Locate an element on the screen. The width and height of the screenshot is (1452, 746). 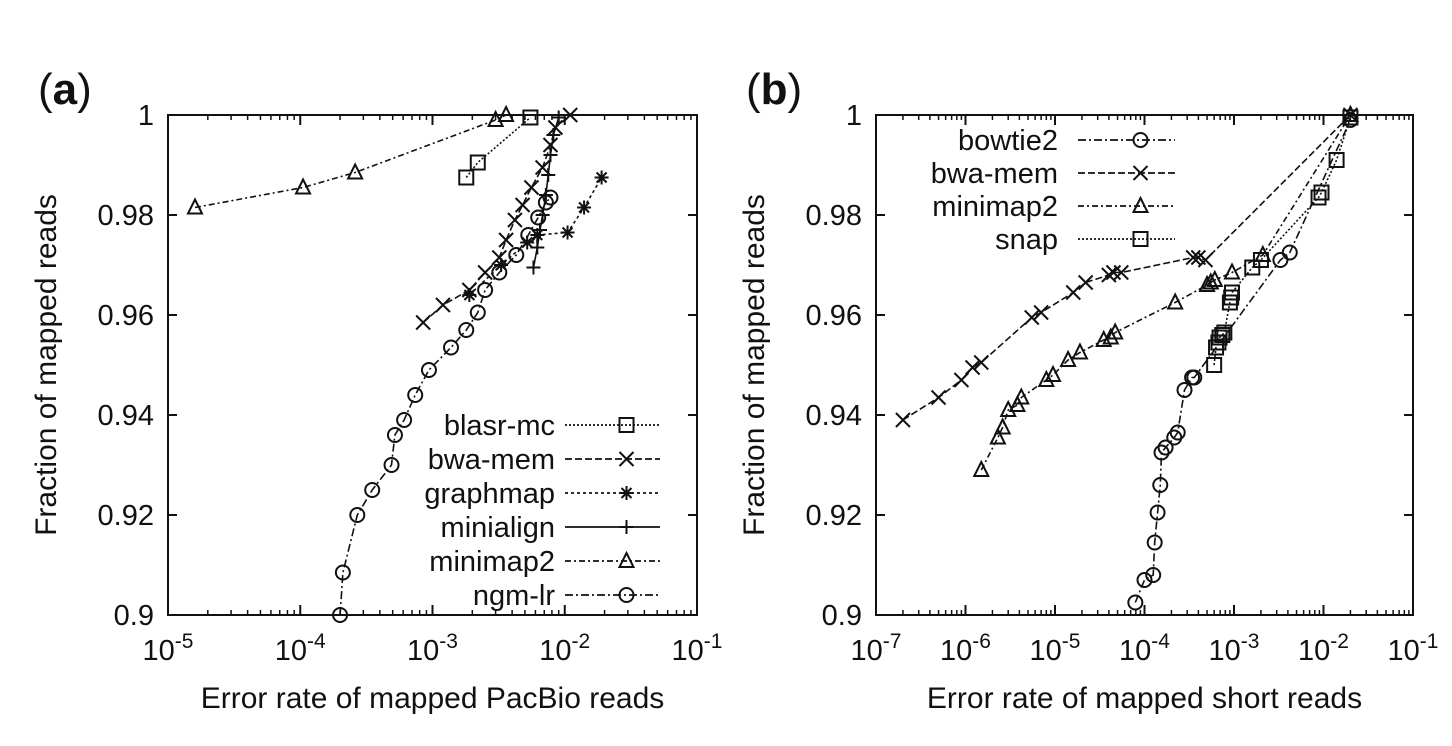
series-bwa-mem is located at coordinates (1127, 267).